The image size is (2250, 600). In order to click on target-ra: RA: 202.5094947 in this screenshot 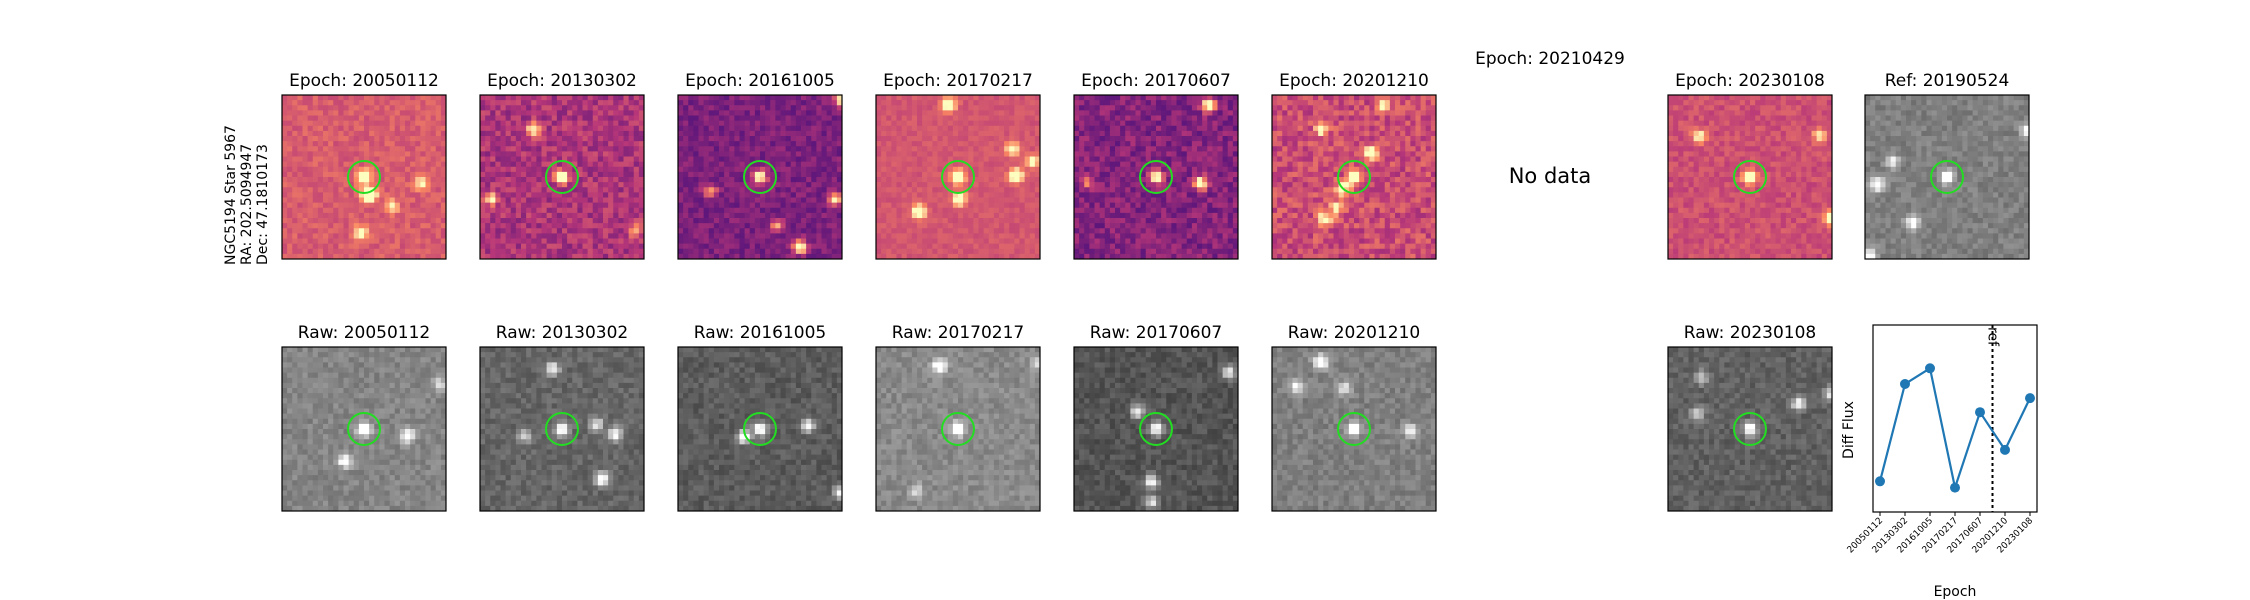, I will do `click(247, 204)`.